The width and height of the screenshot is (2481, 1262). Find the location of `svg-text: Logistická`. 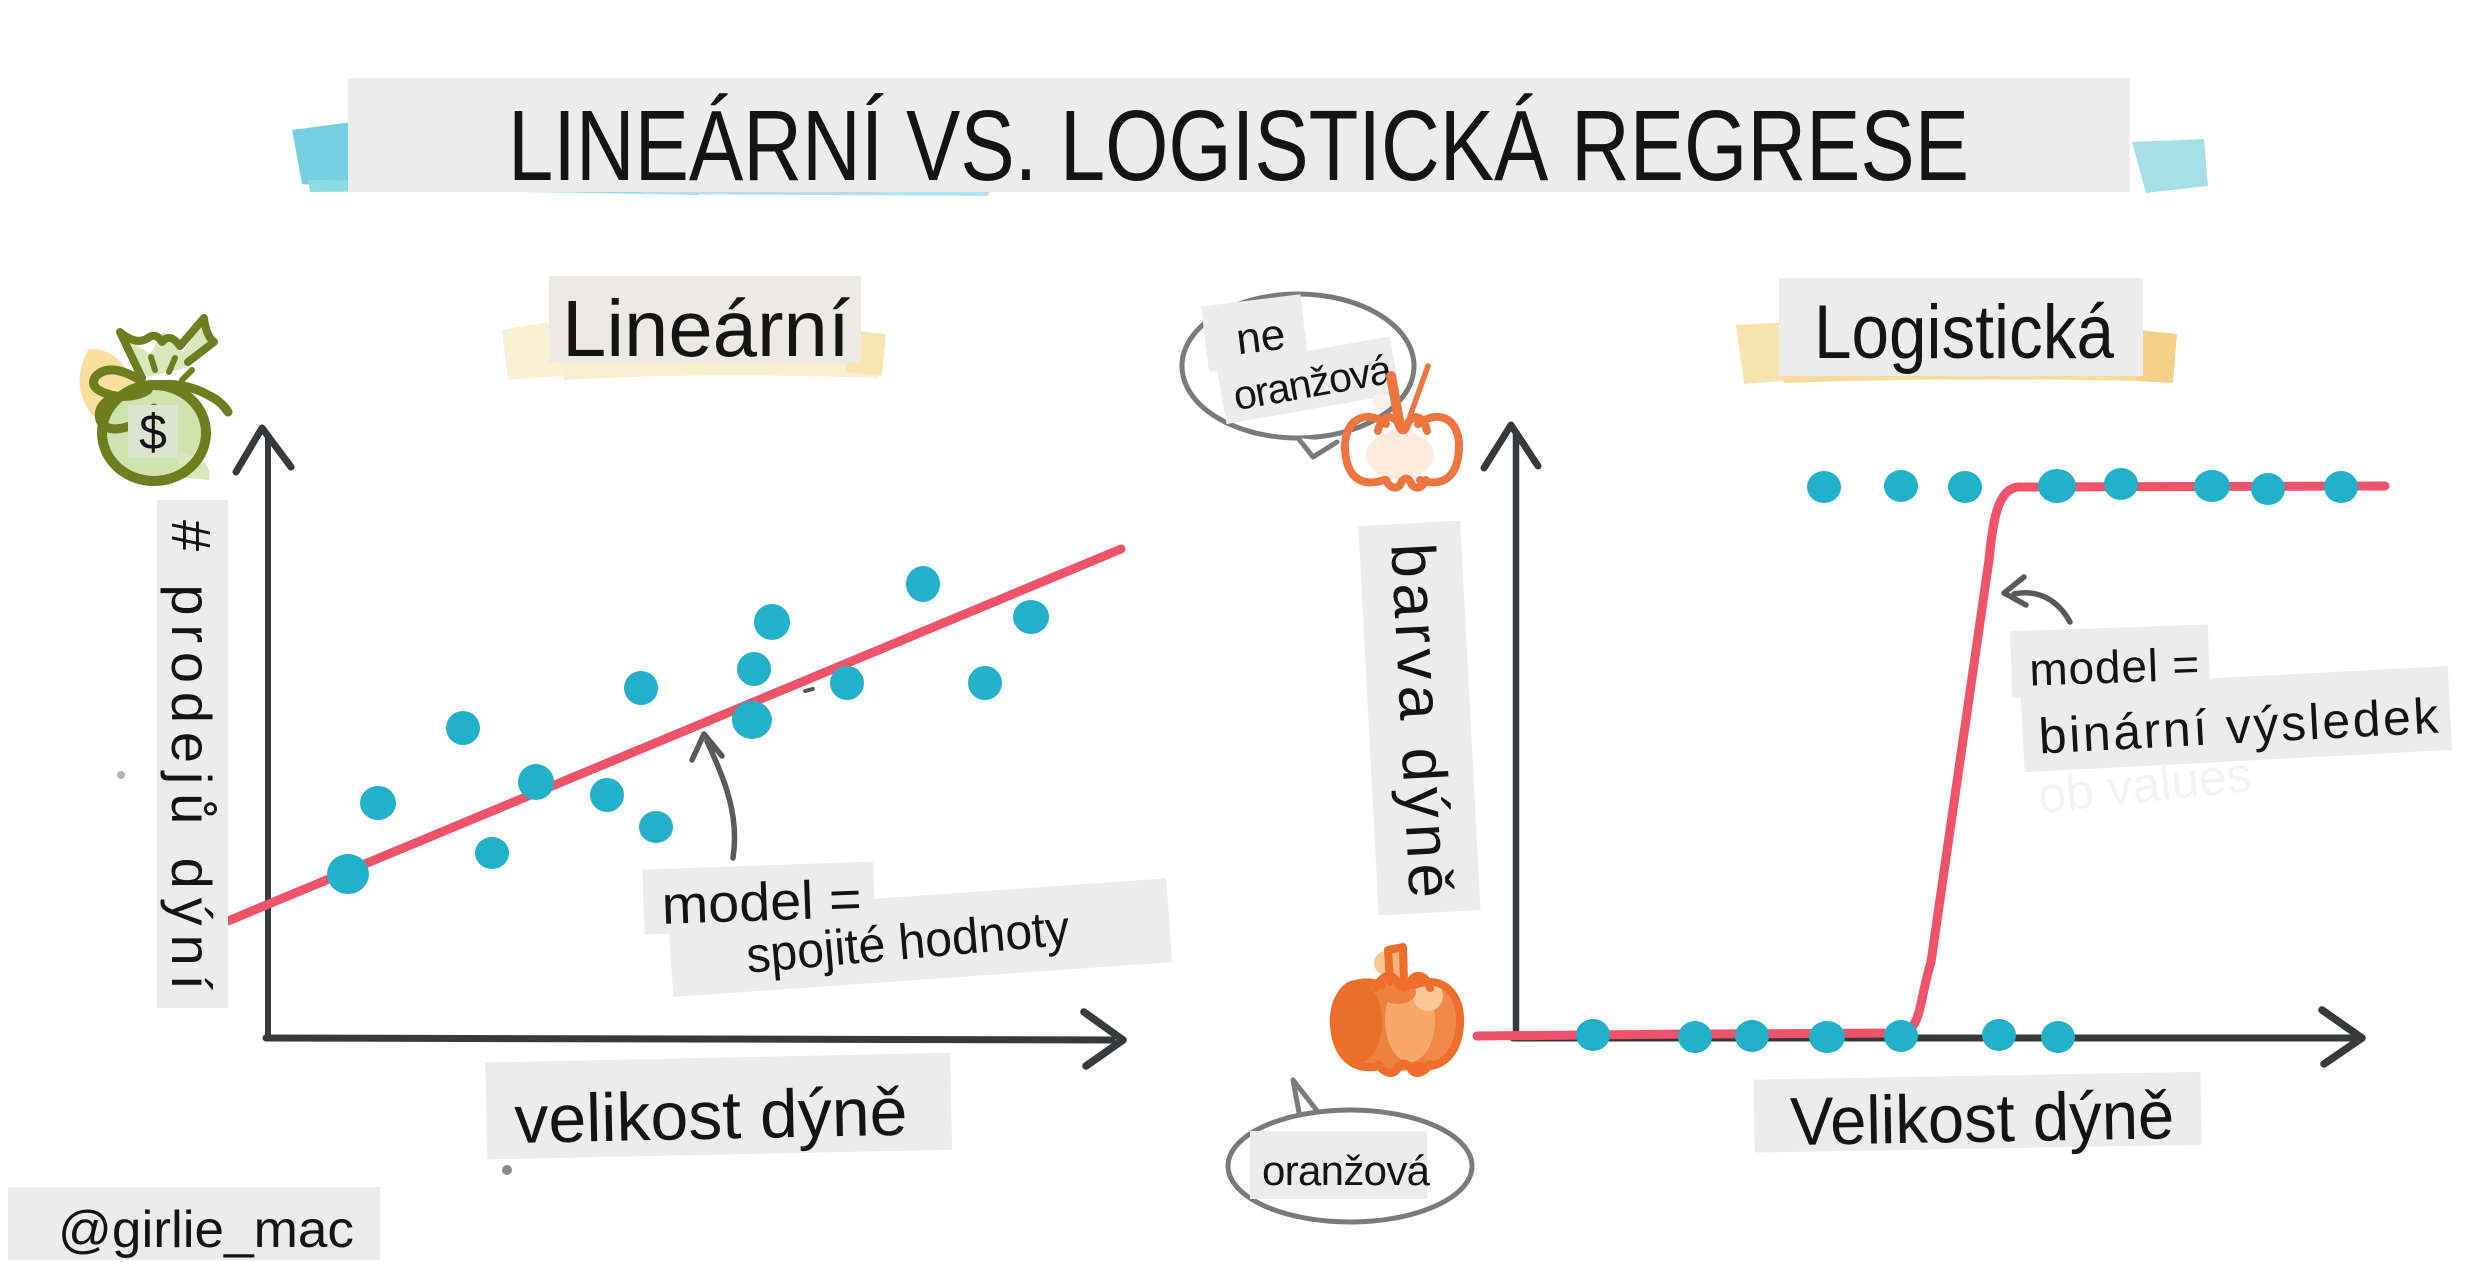

svg-text: Logistická is located at coordinates (1964, 332).